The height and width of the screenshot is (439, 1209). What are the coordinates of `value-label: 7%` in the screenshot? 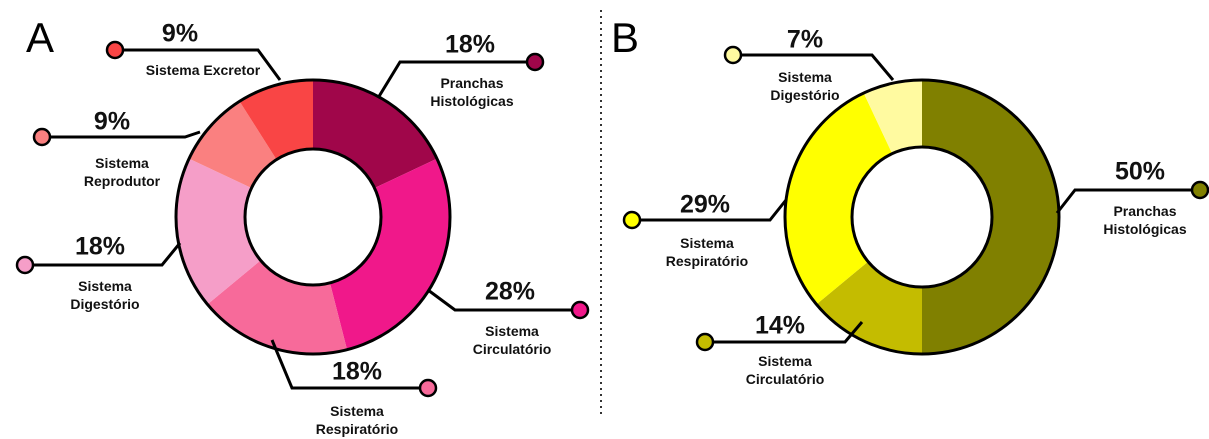 It's located at (805, 39).